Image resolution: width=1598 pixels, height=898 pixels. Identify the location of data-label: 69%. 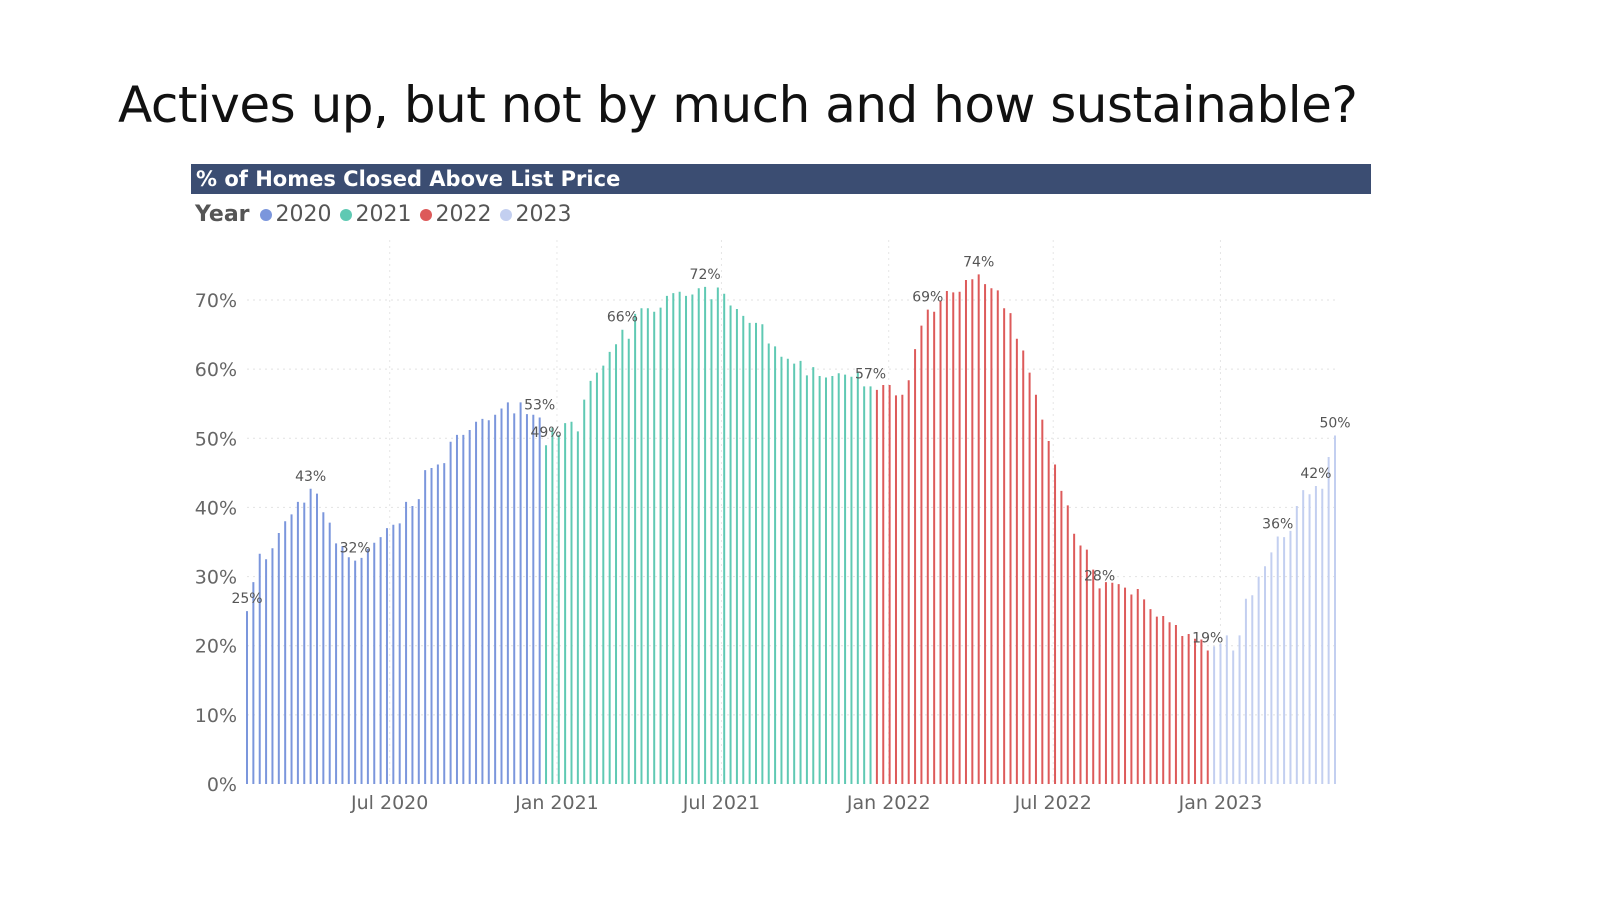
(927, 298).